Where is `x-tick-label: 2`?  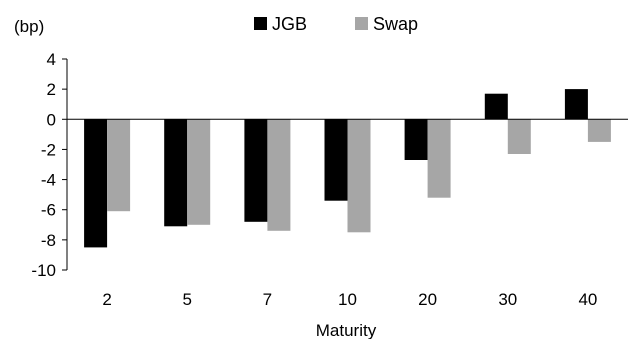
x-tick-label: 2 is located at coordinates (106, 299).